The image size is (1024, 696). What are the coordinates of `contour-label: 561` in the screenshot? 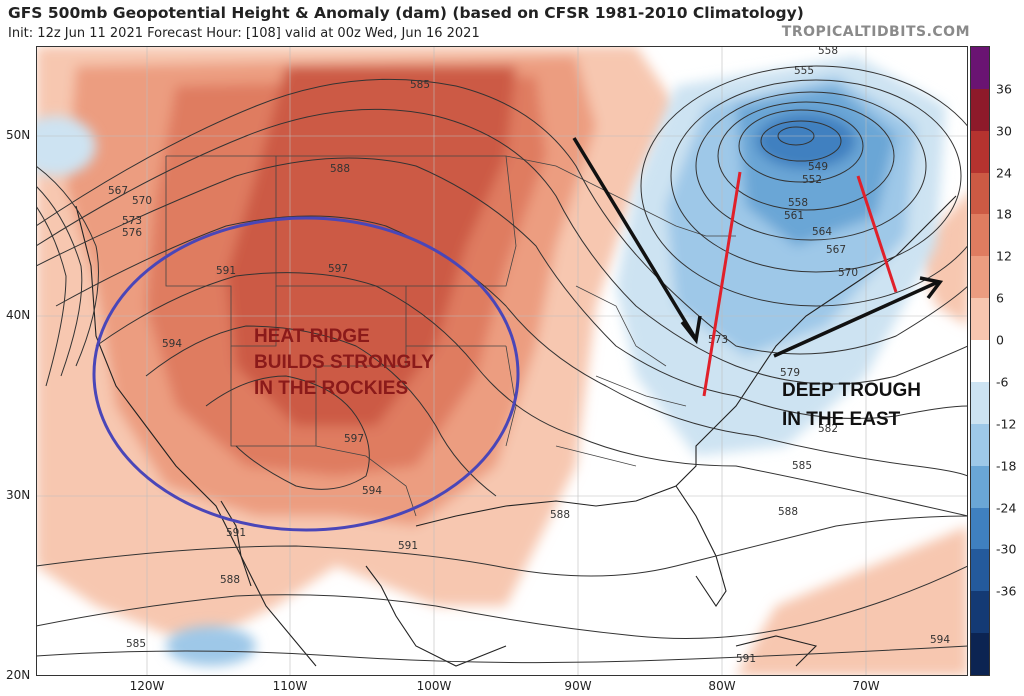 It's located at (794, 216).